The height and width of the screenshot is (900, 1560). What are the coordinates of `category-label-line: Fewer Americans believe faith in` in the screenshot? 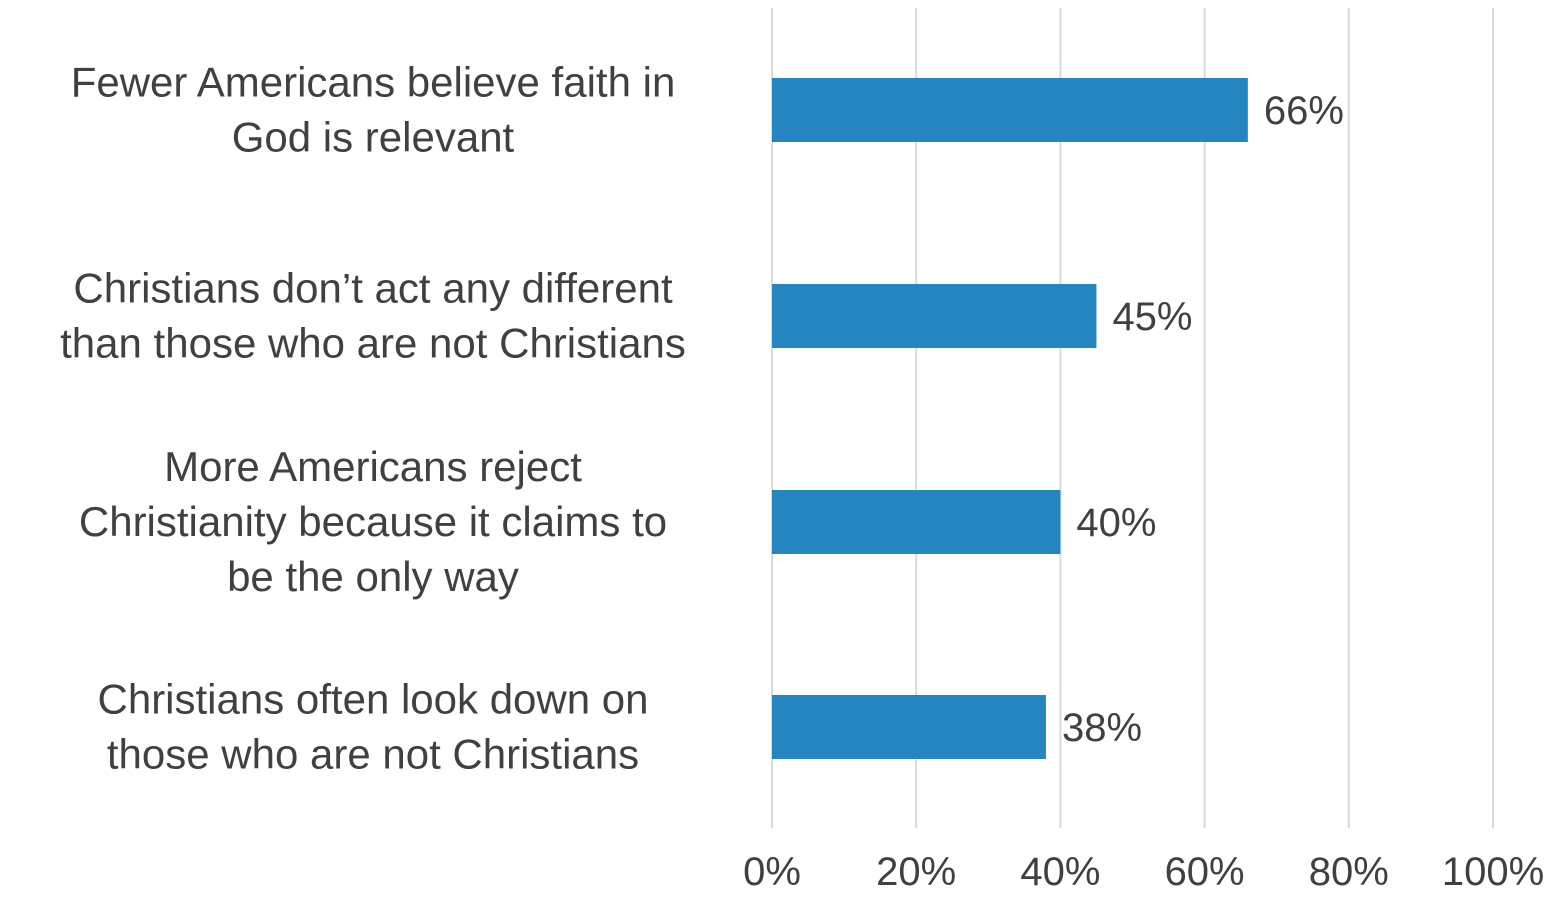 It's located at (373, 82).